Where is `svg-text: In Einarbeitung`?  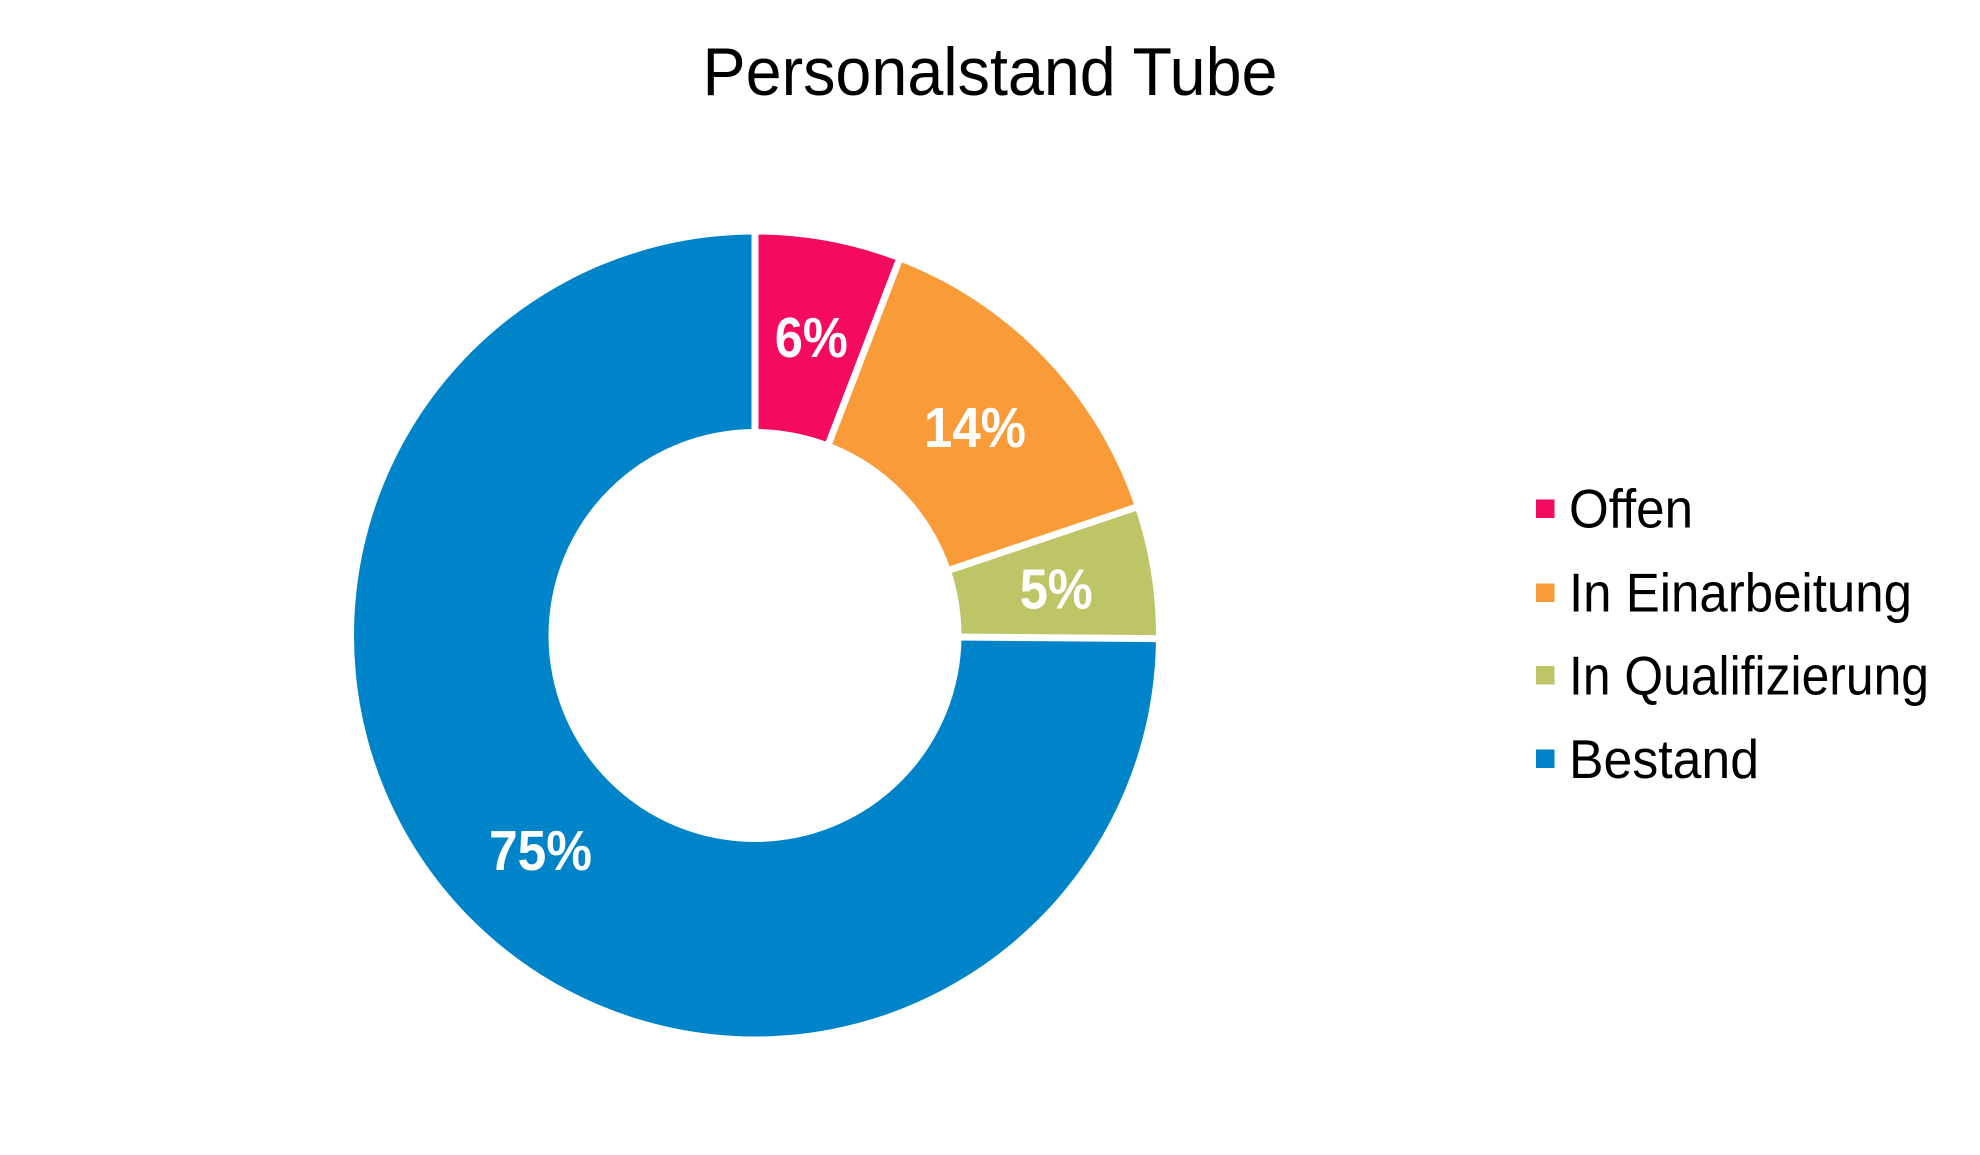 svg-text: In Einarbeitung is located at coordinates (1740, 593).